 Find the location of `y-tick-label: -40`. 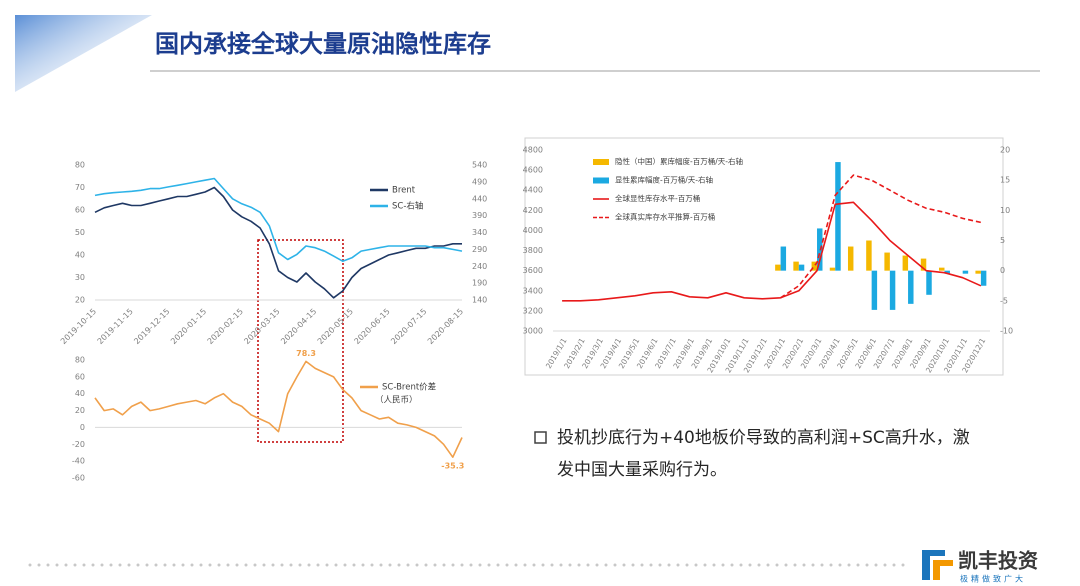

y-tick-label: -40 is located at coordinates (78, 461).